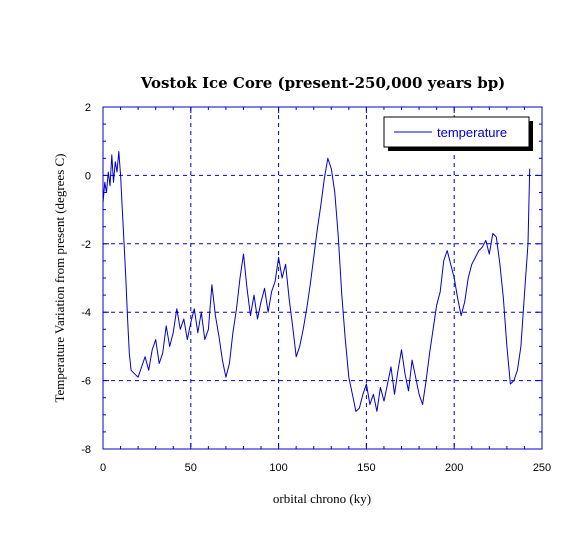 Image resolution: width=582 pixels, height=534 pixels. What do you see at coordinates (86, 382) in the screenshot?
I see `y-tick-label: -6` at bounding box center [86, 382].